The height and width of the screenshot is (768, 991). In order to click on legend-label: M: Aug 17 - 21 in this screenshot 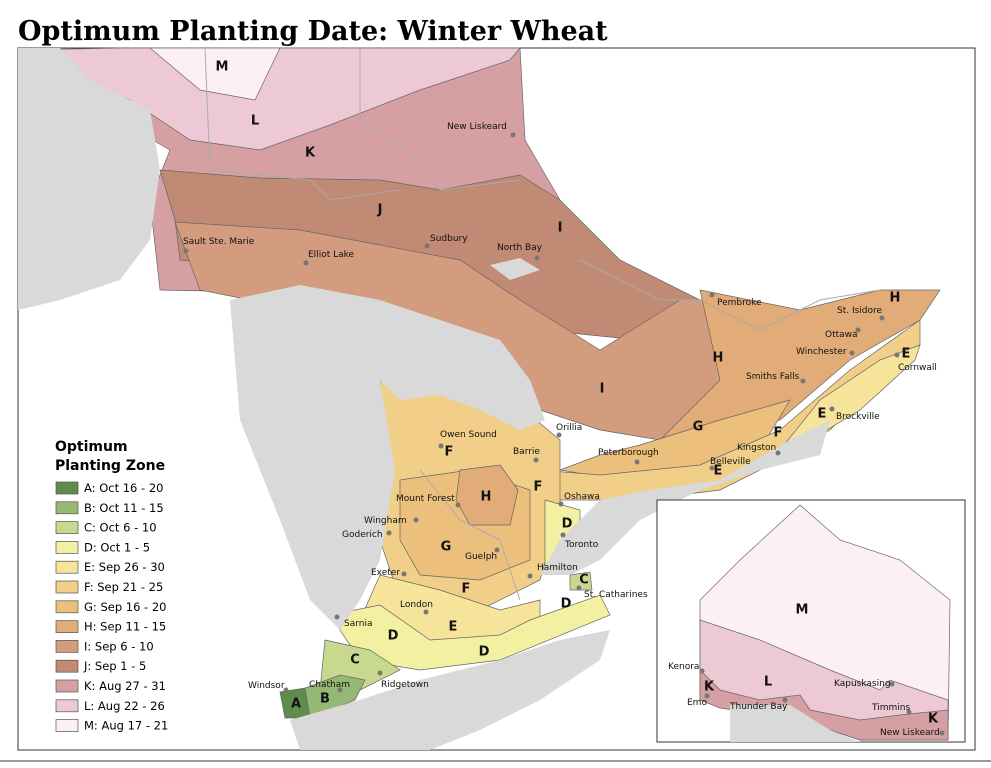, I will do `click(126, 726)`.